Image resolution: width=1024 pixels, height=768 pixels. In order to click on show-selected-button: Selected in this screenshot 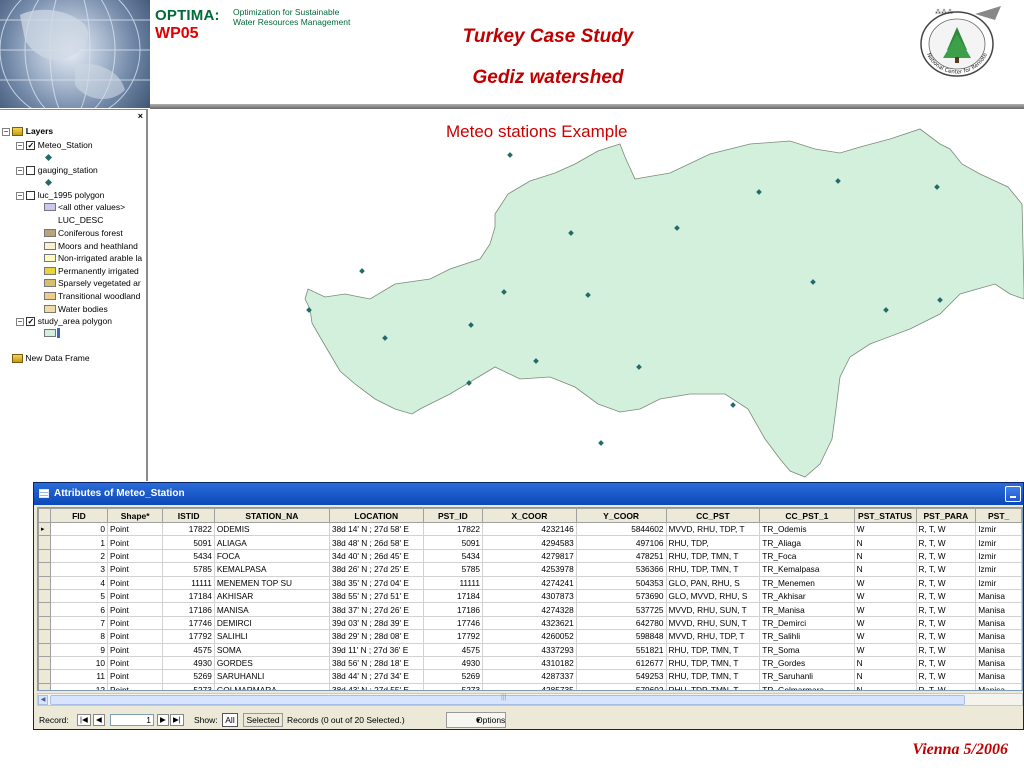, I will do `click(263, 720)`.